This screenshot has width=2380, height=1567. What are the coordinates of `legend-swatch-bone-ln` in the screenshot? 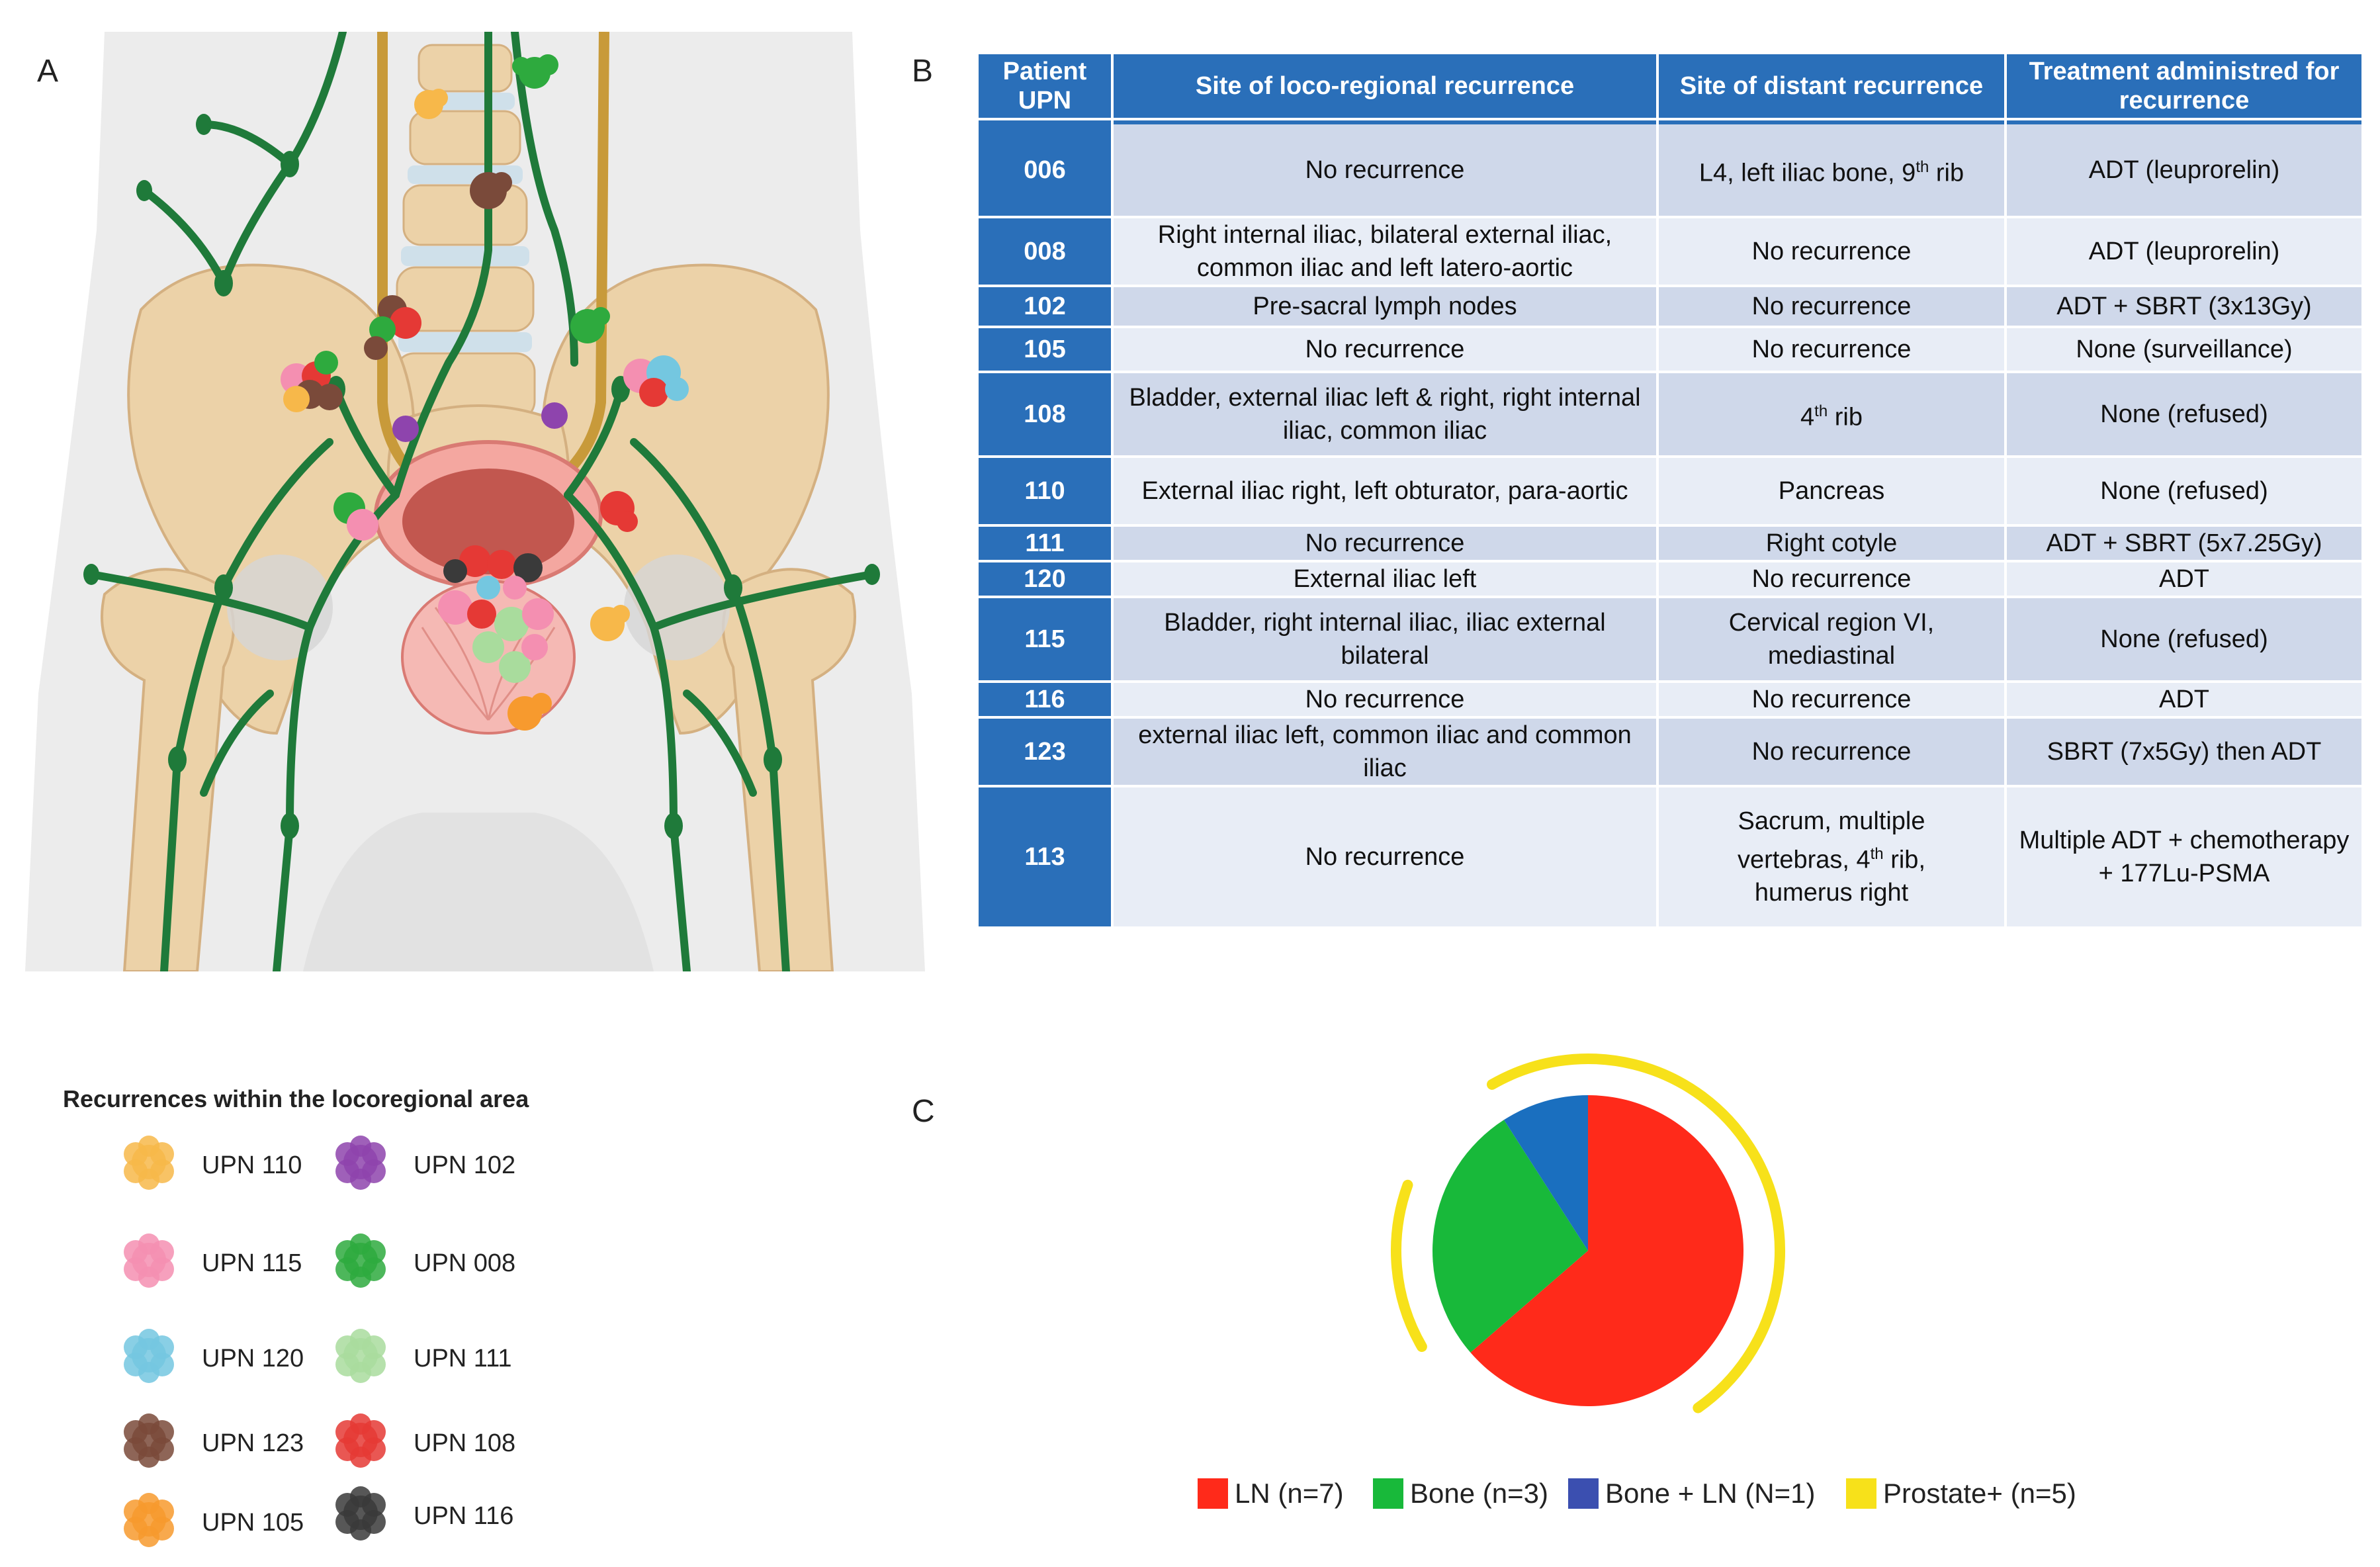 It's located at (1583, 1494).